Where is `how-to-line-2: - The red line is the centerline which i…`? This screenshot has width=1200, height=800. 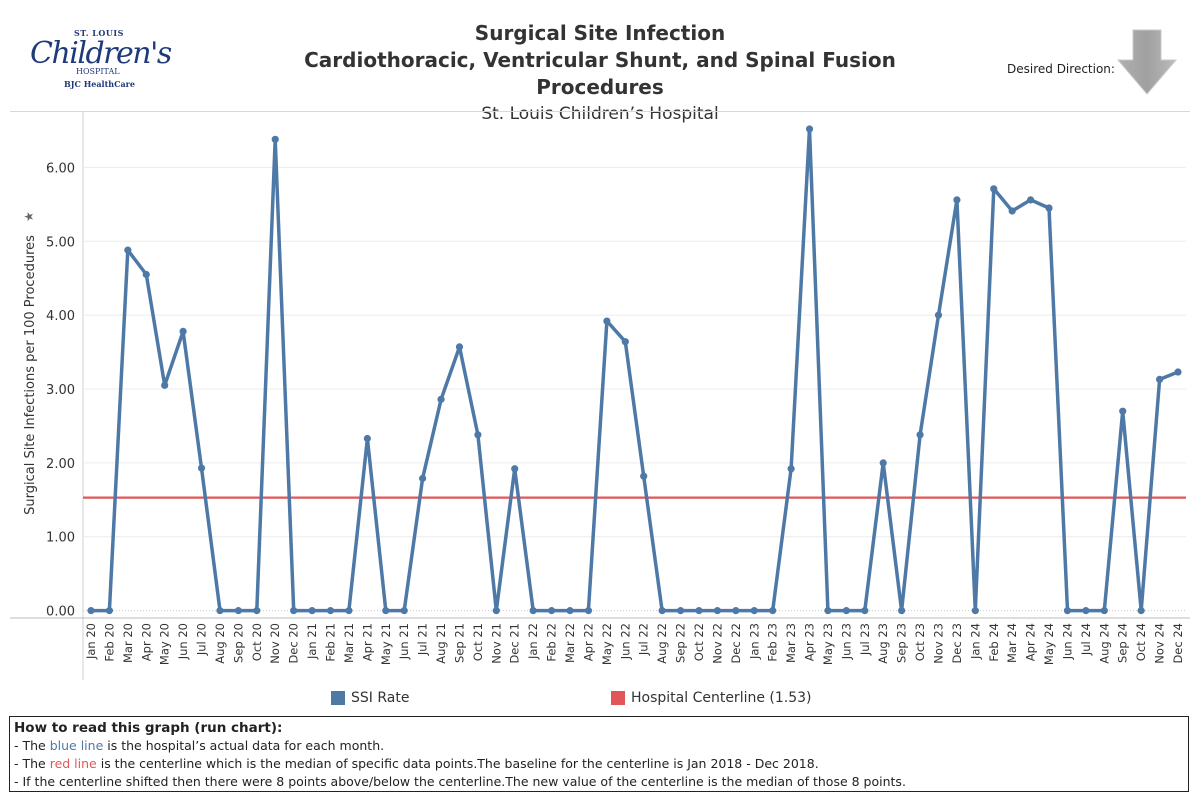 how-to-line-2: - The red line is the centerline which i… is located at coordinates (599, 764).